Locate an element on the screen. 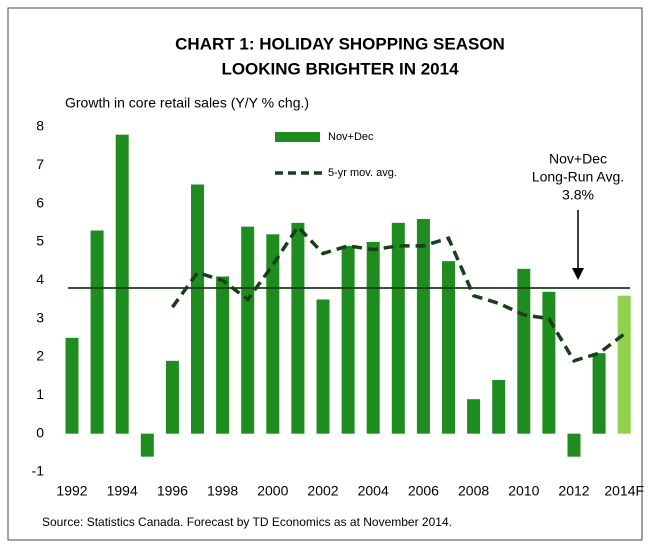 This screenshot has height=548, width=650. x-tick-label: 2002 is located at coordinates (322, 491).